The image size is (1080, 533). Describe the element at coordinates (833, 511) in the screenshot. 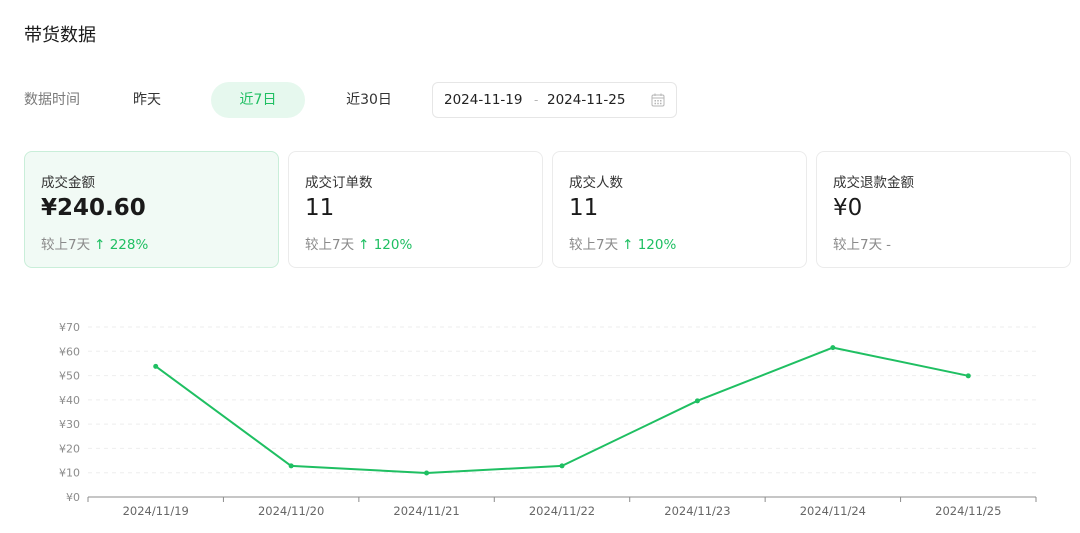

I see `x-tick-label: 2024/11/24` at that location.